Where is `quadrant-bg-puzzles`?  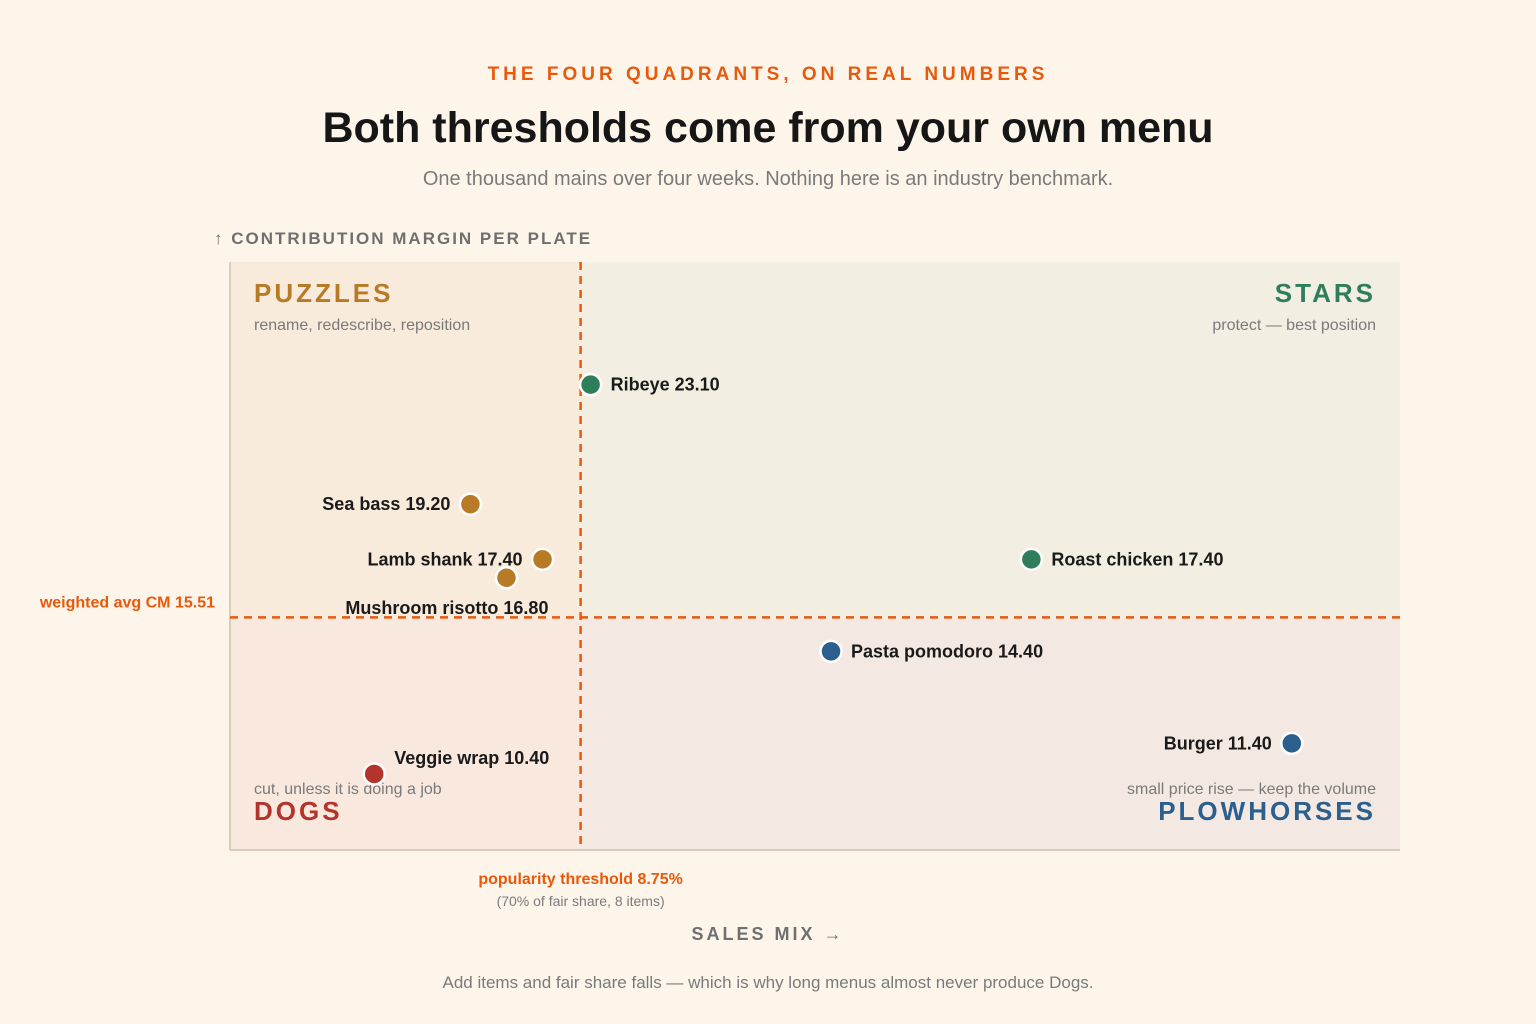
quadrant-bg-puzzles is located at coordinates (405, 440).